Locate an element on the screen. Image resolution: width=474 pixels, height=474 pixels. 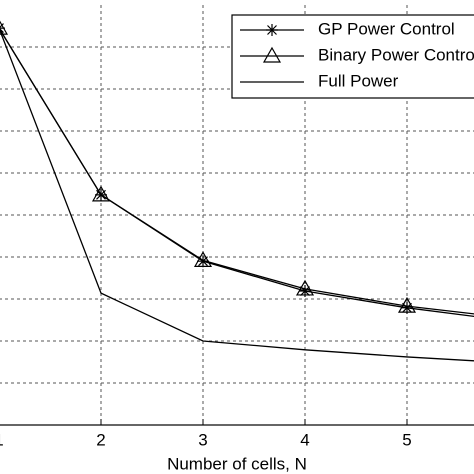
axes-frame is located at coordinates (237, 425).